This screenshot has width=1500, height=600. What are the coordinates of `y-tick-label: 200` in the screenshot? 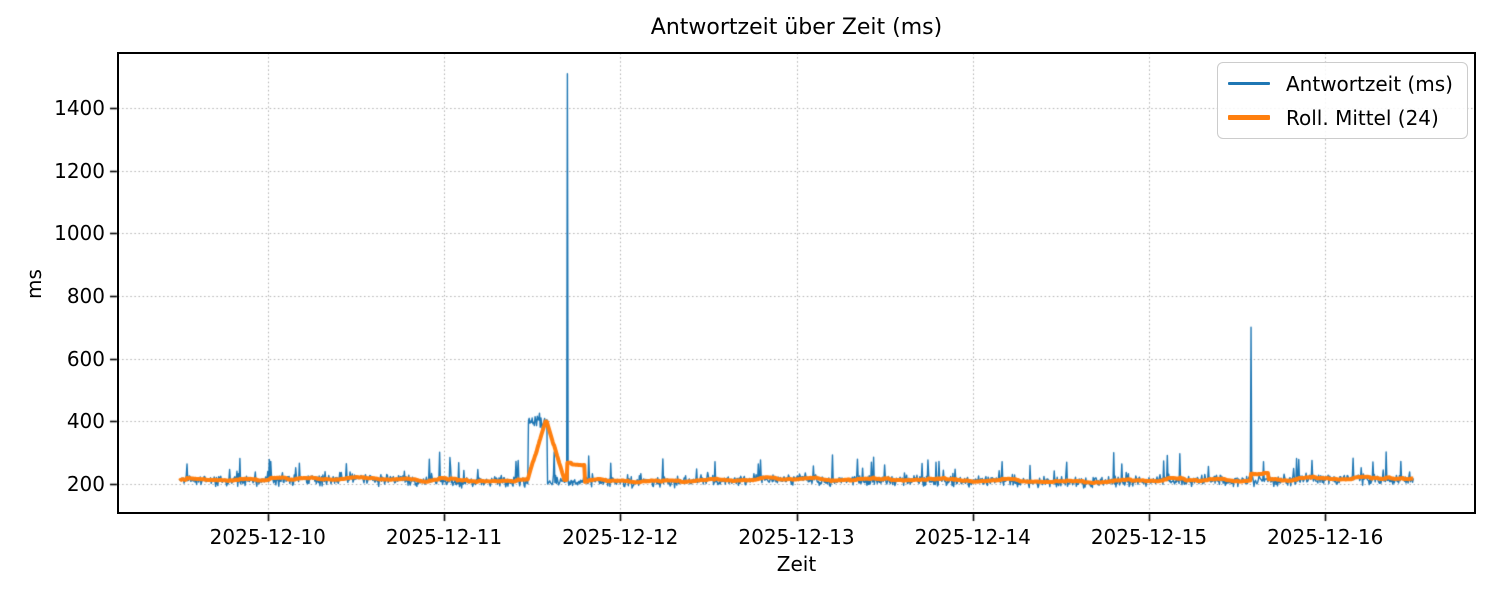 It's located at (85, 483).